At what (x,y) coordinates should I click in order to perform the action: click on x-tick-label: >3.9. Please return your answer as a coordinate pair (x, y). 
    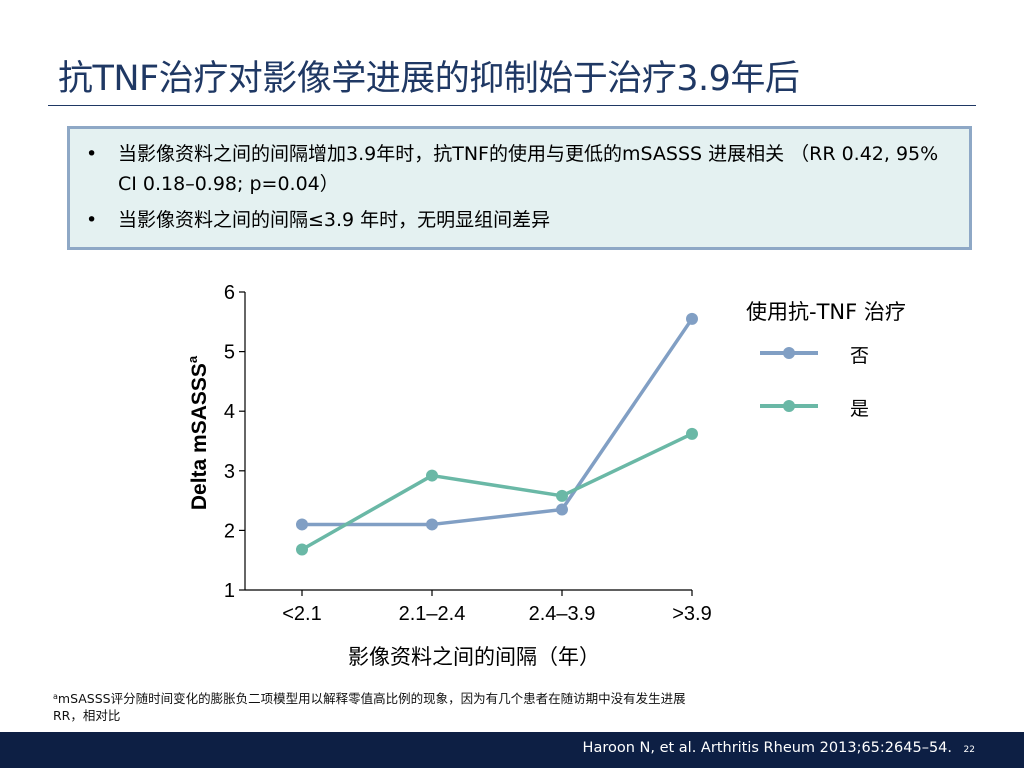
    Looking at the image, I should click on (691, 614).